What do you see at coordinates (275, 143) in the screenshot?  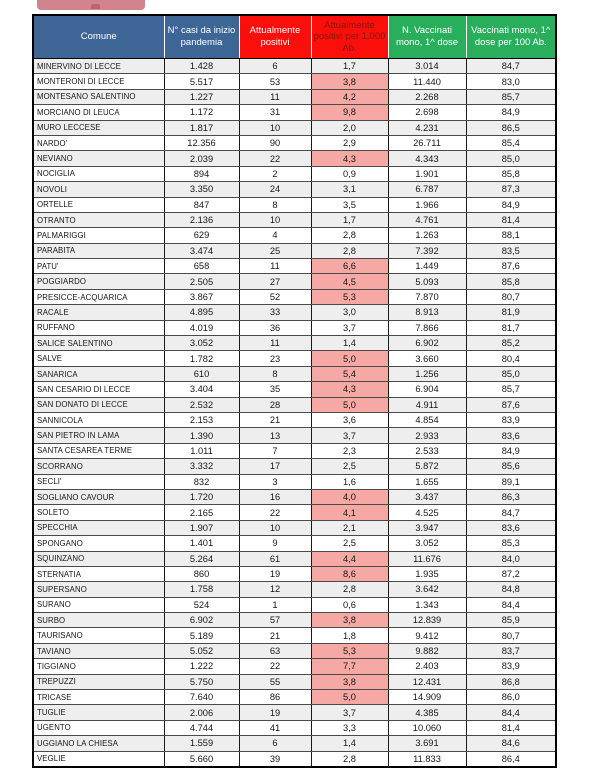 I see `cell-attualmente-positivi: 90` at bounding box center [275, 143].